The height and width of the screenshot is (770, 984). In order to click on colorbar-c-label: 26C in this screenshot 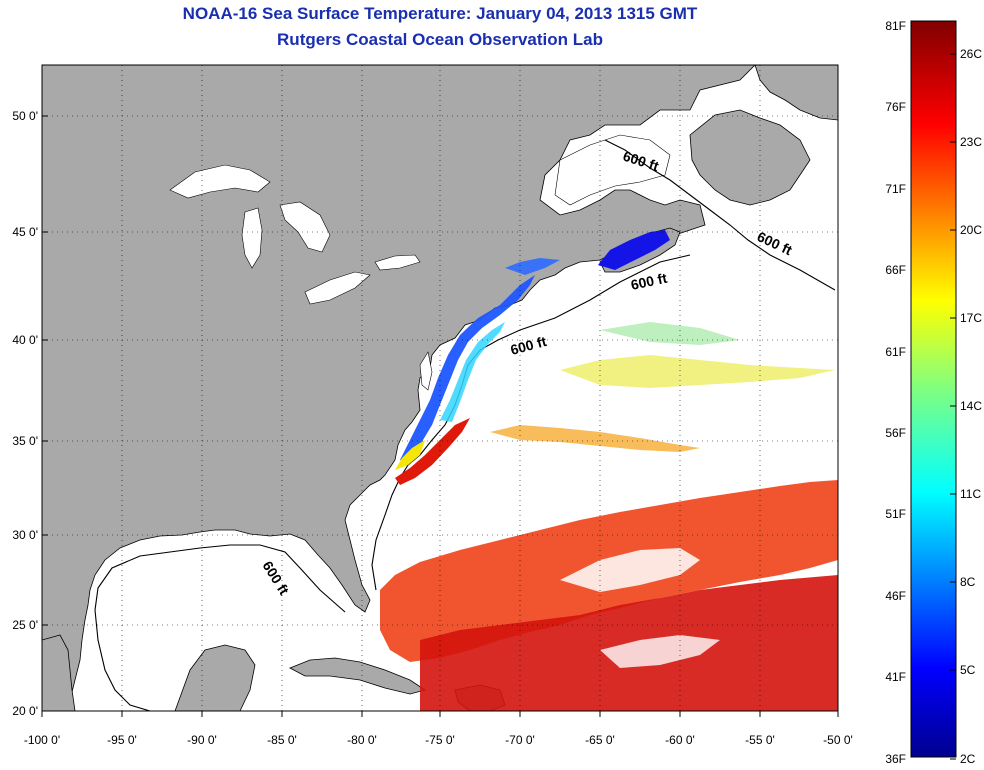, I will do `click(971, 54)`.